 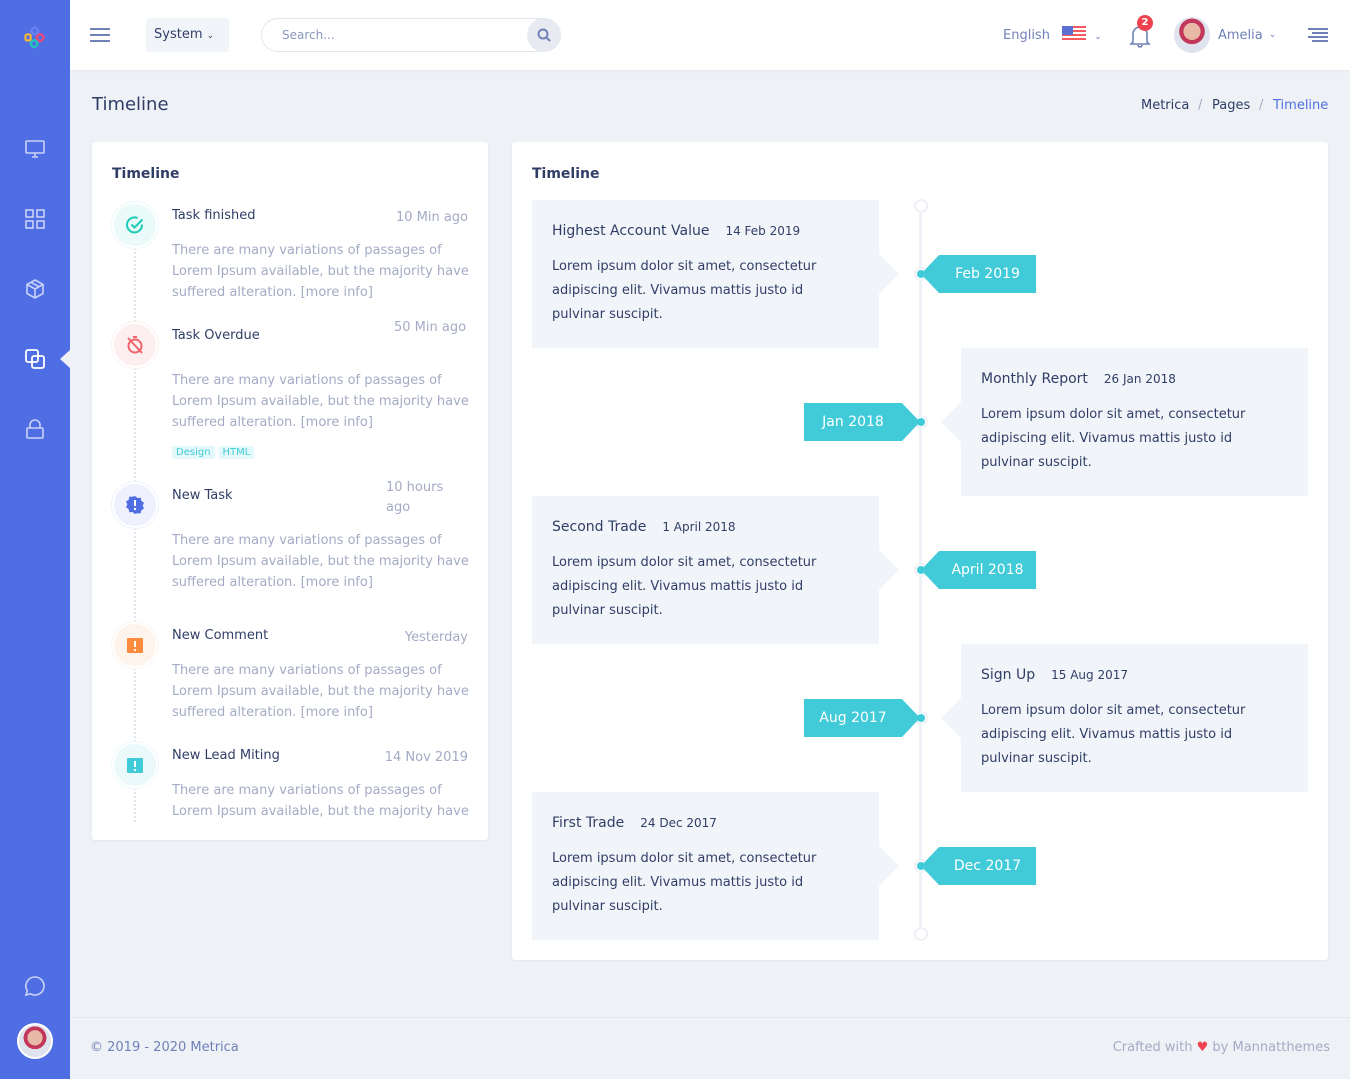 What do you see at coordinates (599, 527) in the screenshot?
I see `timeline-entry-title: Second Trade` at bounding box center [599, 527].